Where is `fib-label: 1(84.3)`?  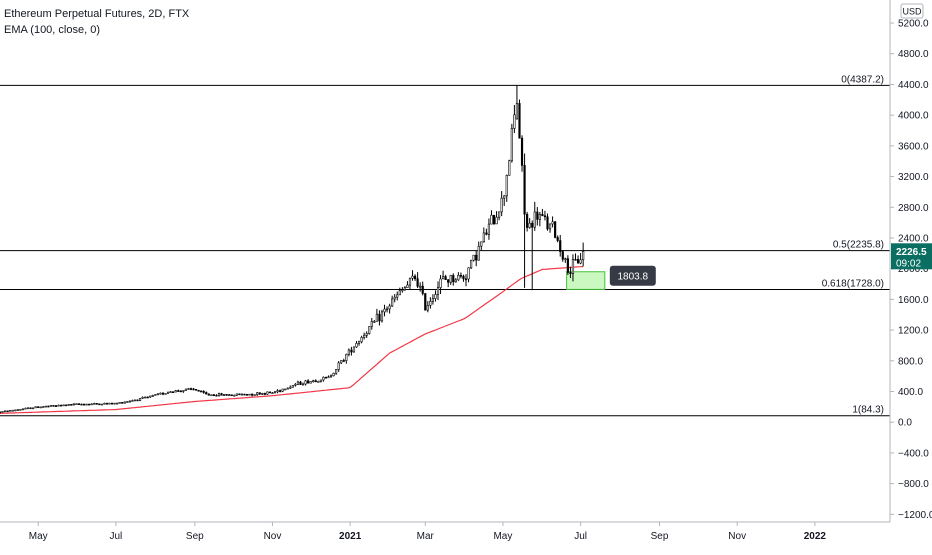
fib-label: 1(84.3) is located at coordinates (868, 410).